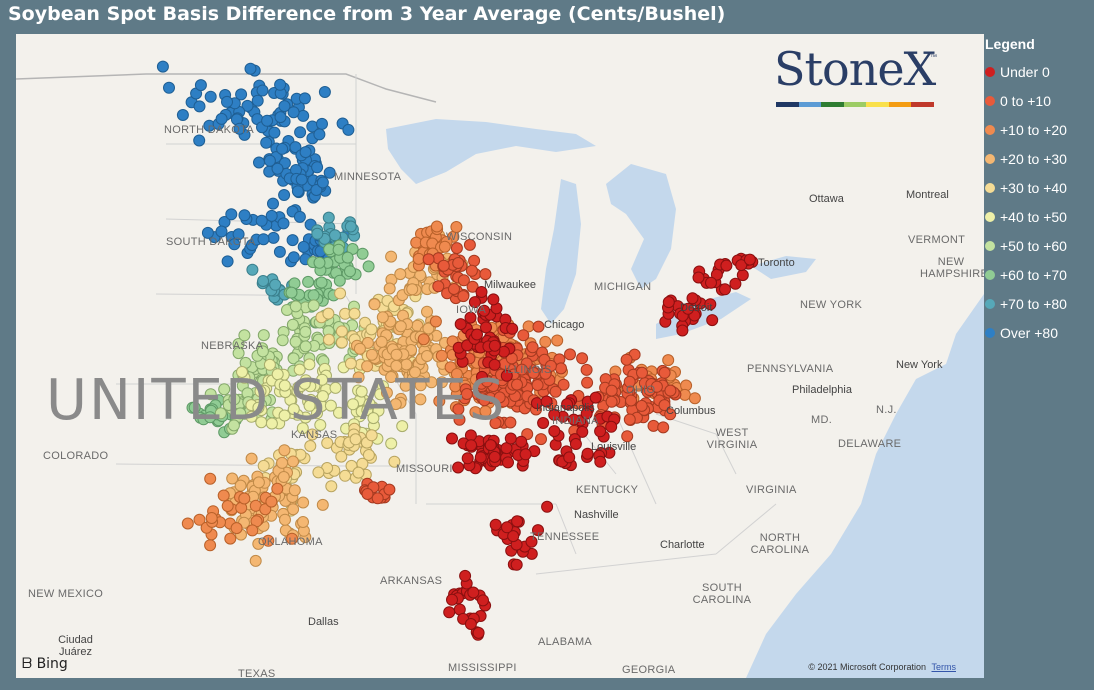  What do you see at coordinates (1039, 100) in the screenshot?
I see `legend-item: 0 to +10` at bounding box center [1039, 100].